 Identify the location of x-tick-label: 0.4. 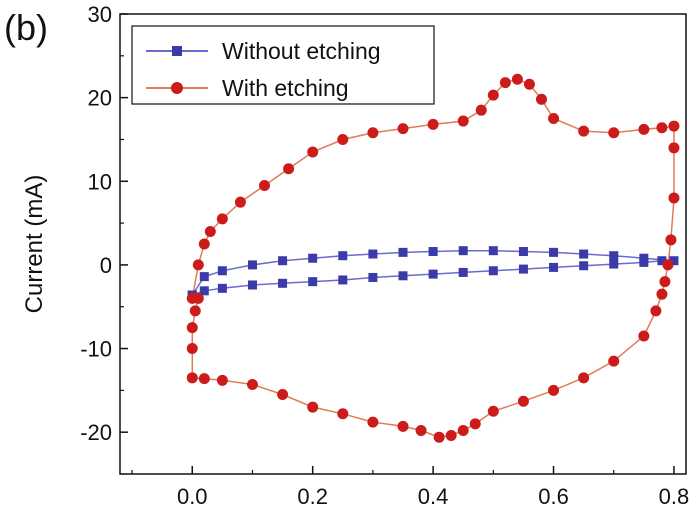
(433, 496).